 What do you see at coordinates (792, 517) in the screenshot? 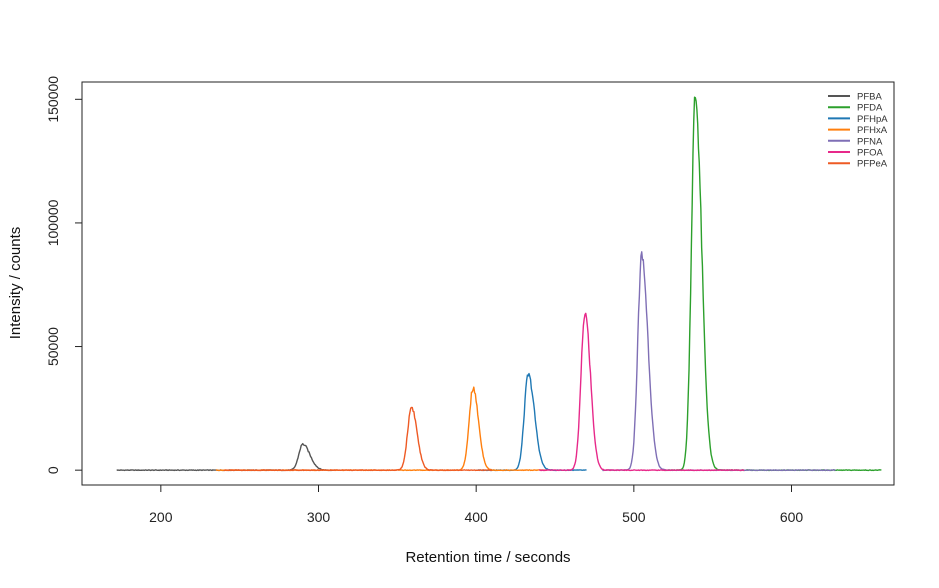
I see `x-tick-label: 600` at bounding box center [792, 517].